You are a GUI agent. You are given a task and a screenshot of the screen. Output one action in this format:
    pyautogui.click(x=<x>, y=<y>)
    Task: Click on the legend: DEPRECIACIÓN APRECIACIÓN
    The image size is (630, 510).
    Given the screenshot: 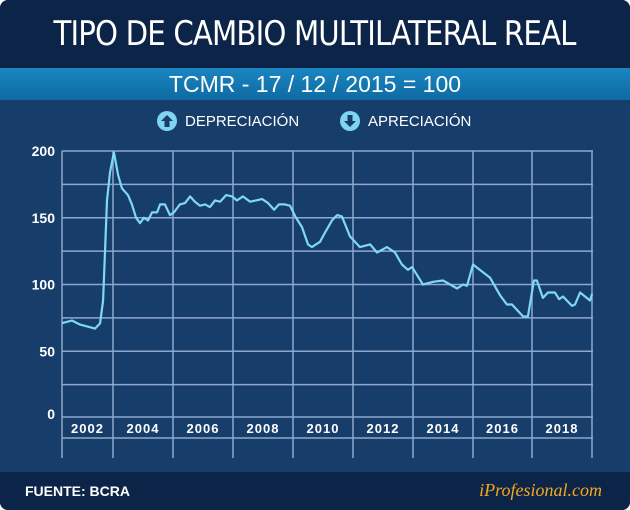 What is the action you would take?
    pyautogui.click(x=315, y=123)
    